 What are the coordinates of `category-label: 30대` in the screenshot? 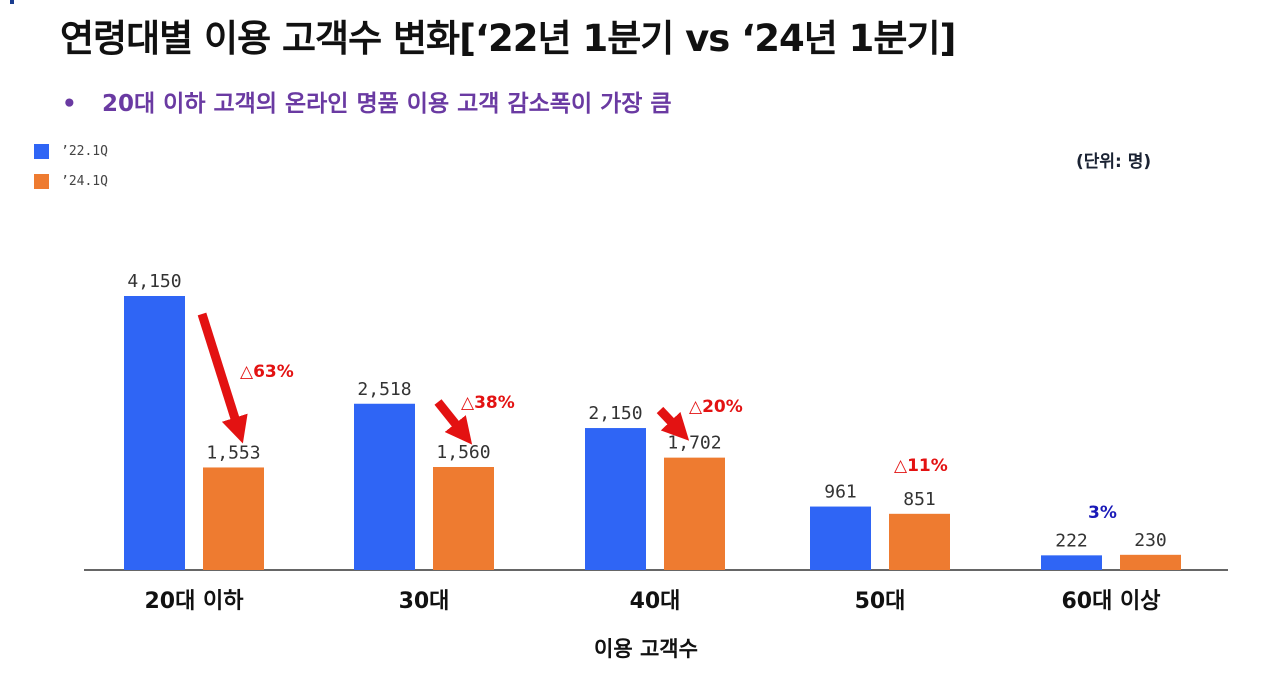 It's located at (424, 601).